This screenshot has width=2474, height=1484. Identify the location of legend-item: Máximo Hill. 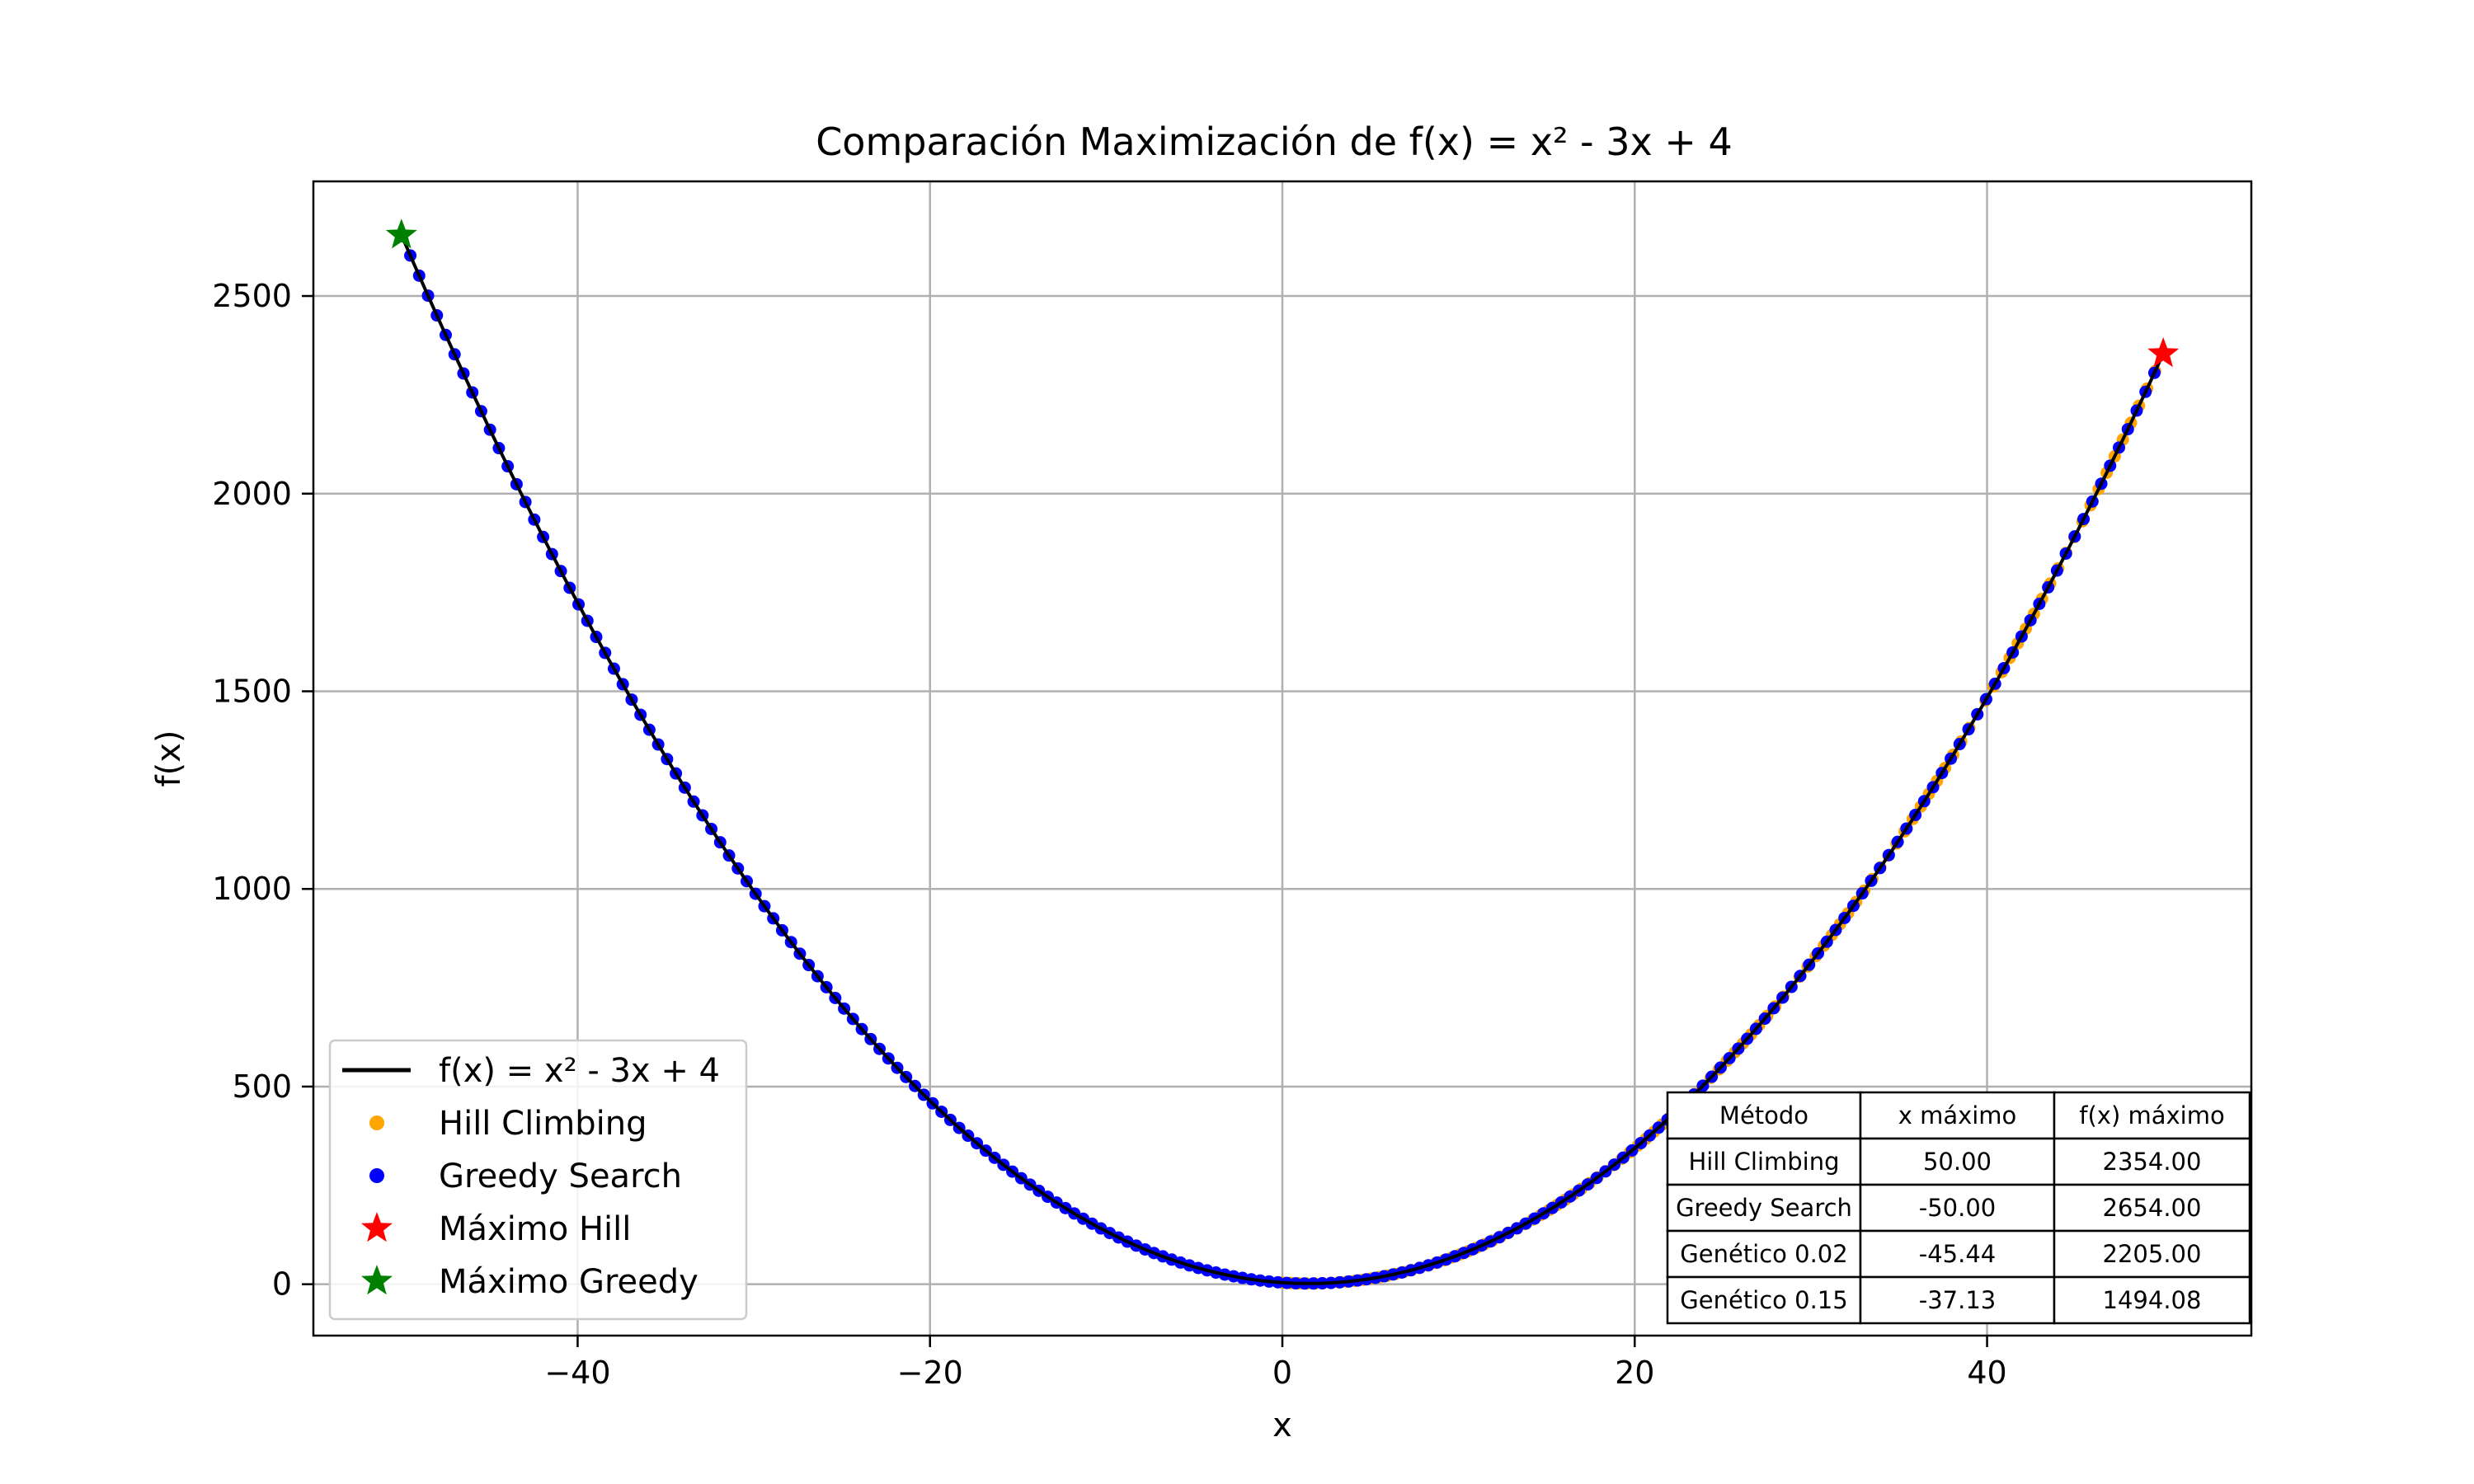
(496, 1229).